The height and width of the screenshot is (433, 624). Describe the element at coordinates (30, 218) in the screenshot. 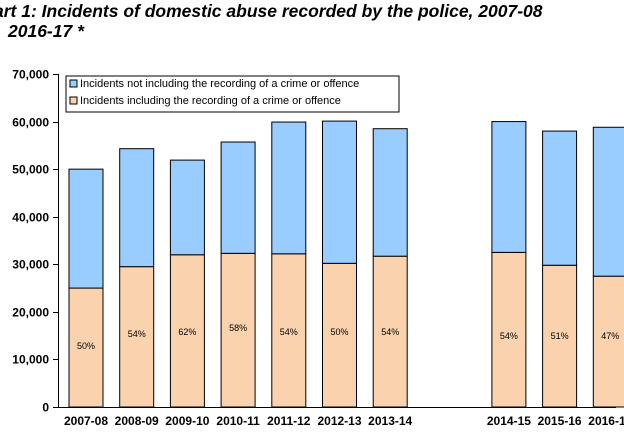

I see `y-tick-label: 40,000` at that location.